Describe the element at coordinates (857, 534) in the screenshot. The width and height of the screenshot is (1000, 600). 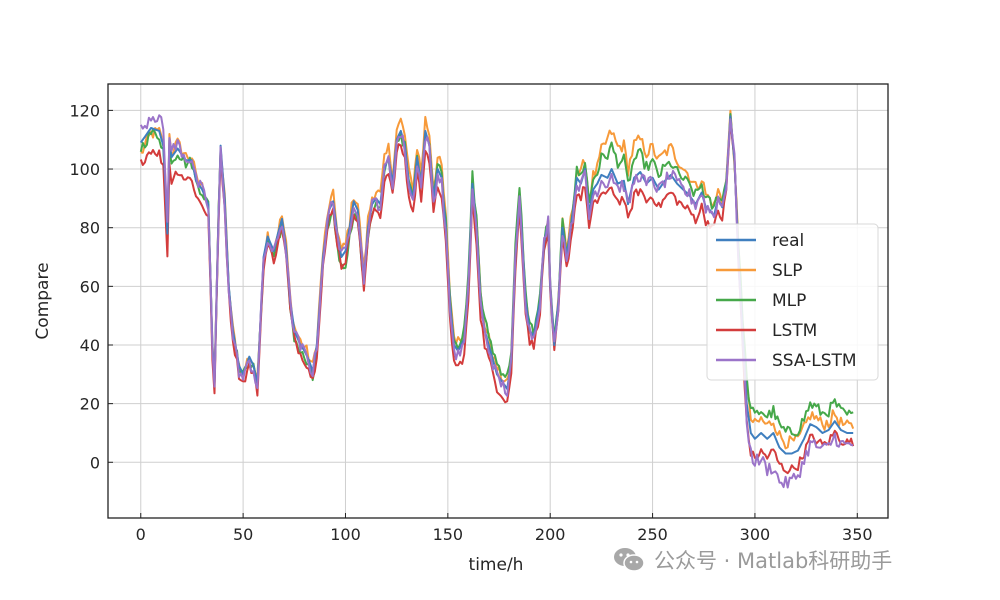
I see `x-tick-label: 350` at that location.